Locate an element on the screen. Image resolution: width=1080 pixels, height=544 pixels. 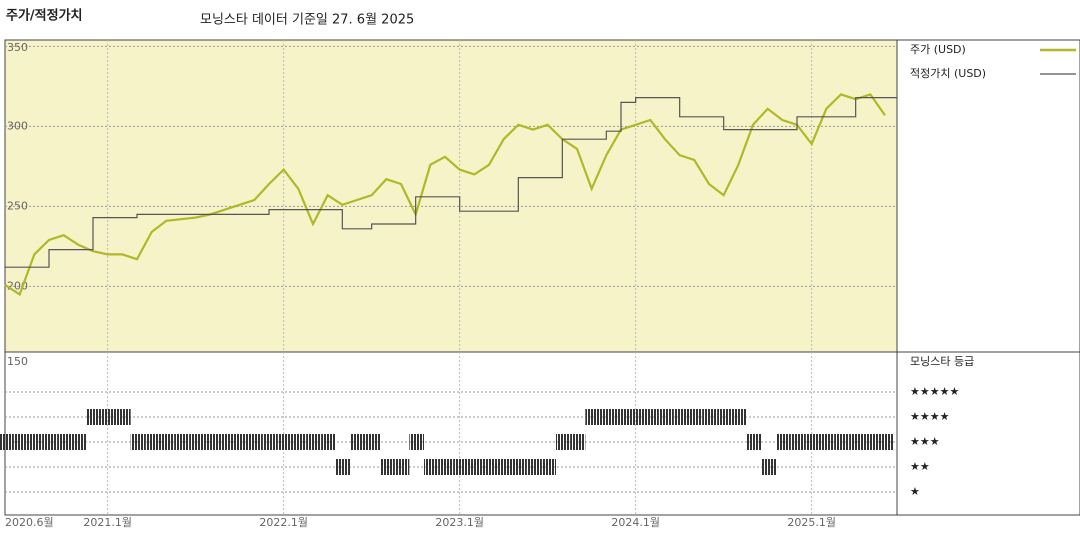
chart-title: 주가/적정가치 is located at coordinates (44, 16).